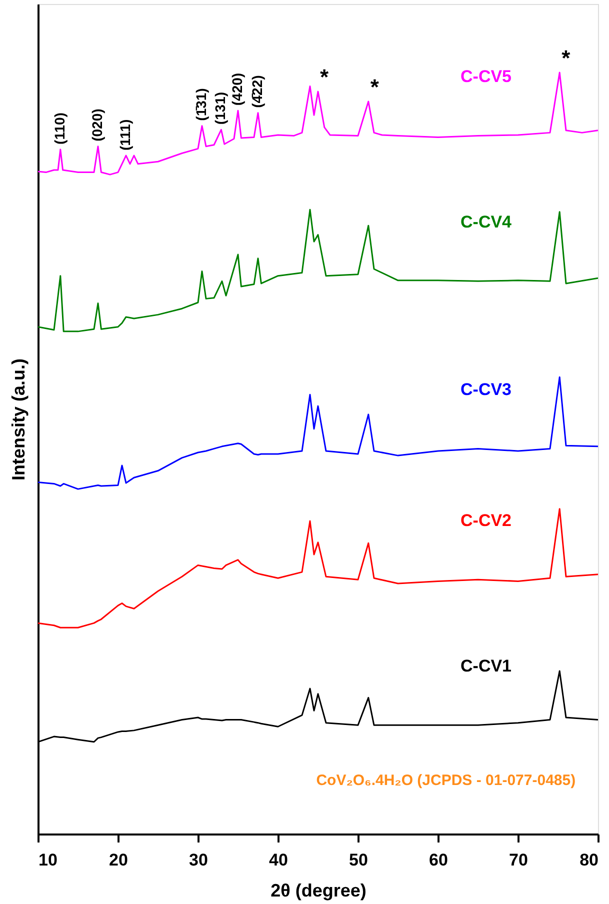 The width and height of the screenshot is (609, 904). I want to click on annotation: CoV₂O₆.4H₂O (JCPDS - 01-077-0485), so click(446, 781).